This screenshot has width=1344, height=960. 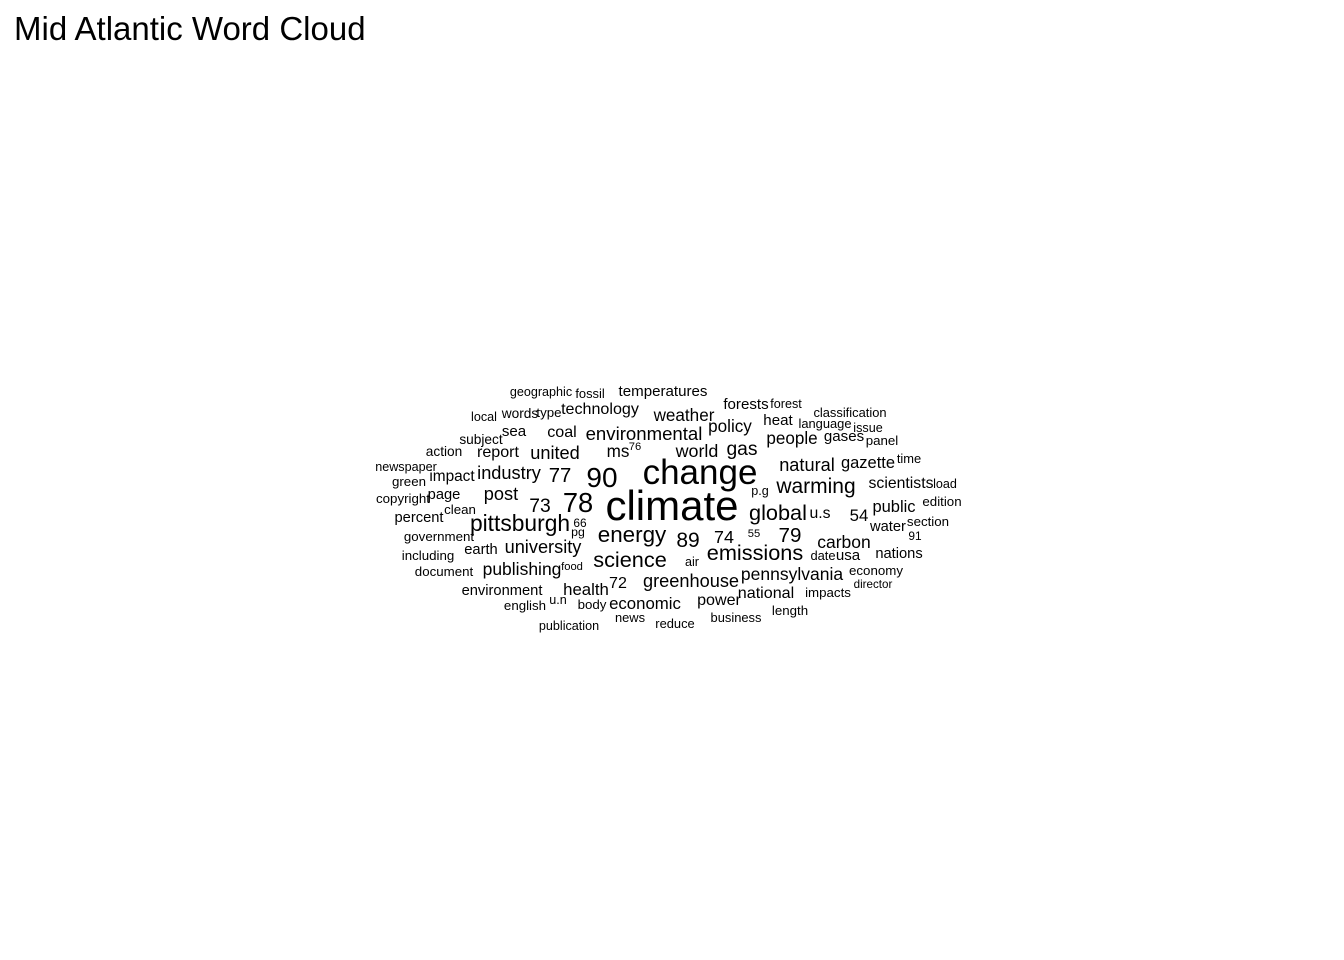 What do you see at coordinates (815, 486) in the screenshot?
I see `word-warming: warming` at bounding box center [815, 486].